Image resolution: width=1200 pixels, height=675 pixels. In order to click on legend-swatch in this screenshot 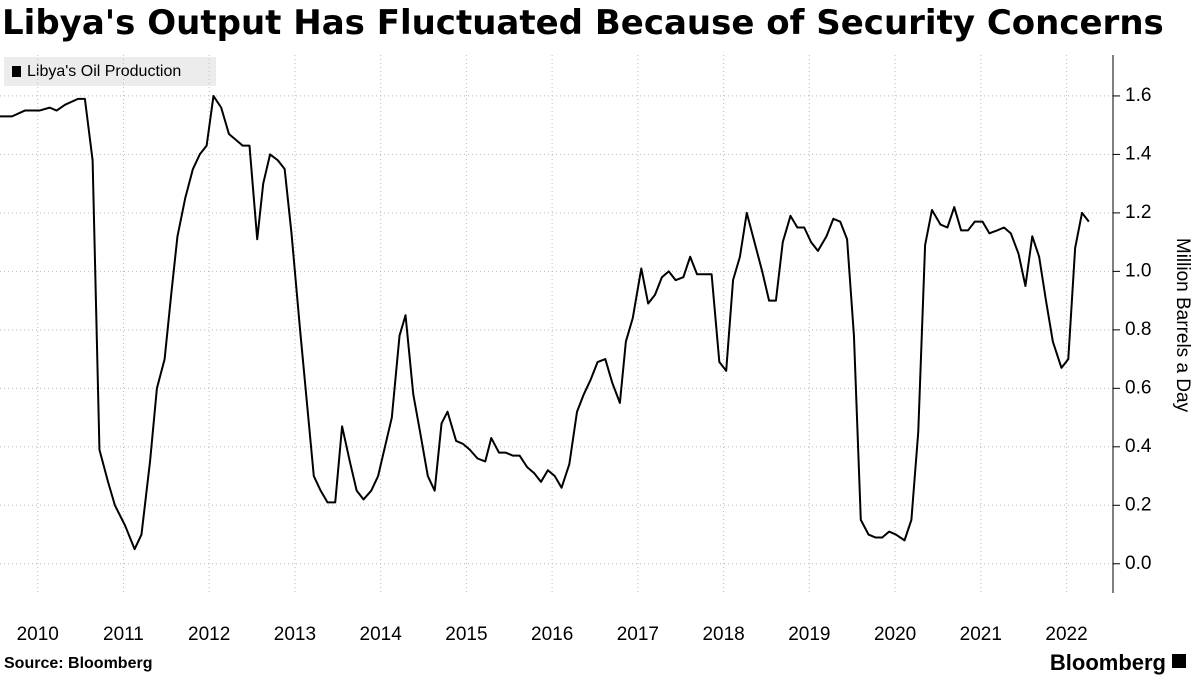, I will do `click(16, 71)`.